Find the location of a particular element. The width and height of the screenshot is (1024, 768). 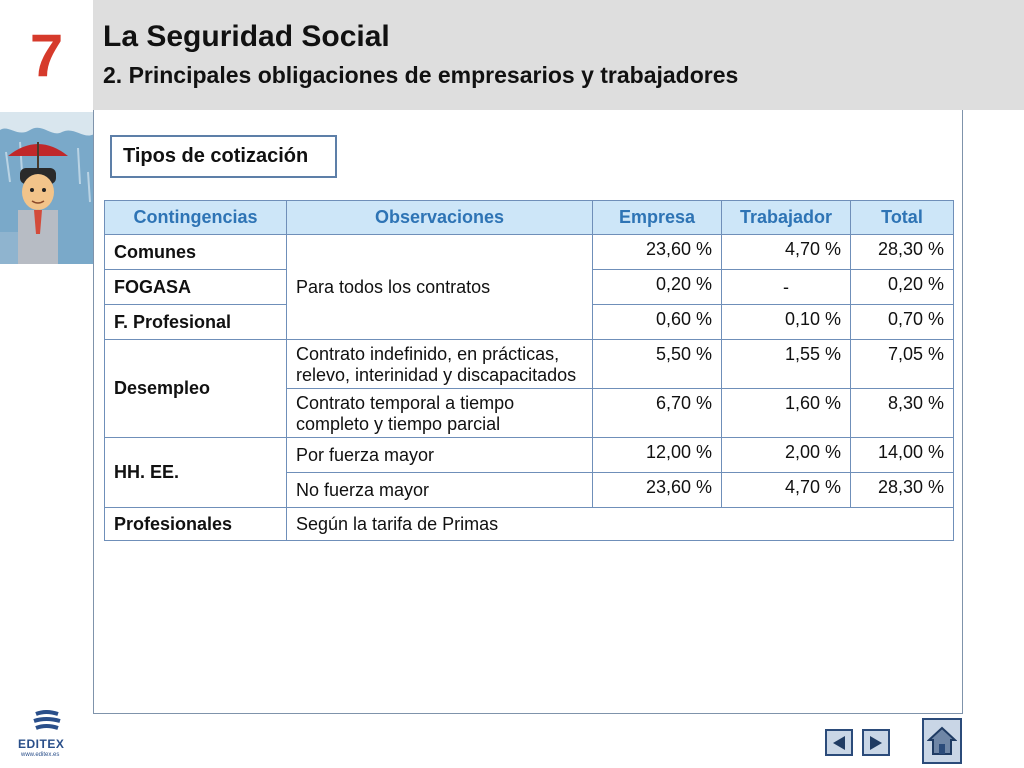

triangle-right-icon is located at coordinates (876, 742).